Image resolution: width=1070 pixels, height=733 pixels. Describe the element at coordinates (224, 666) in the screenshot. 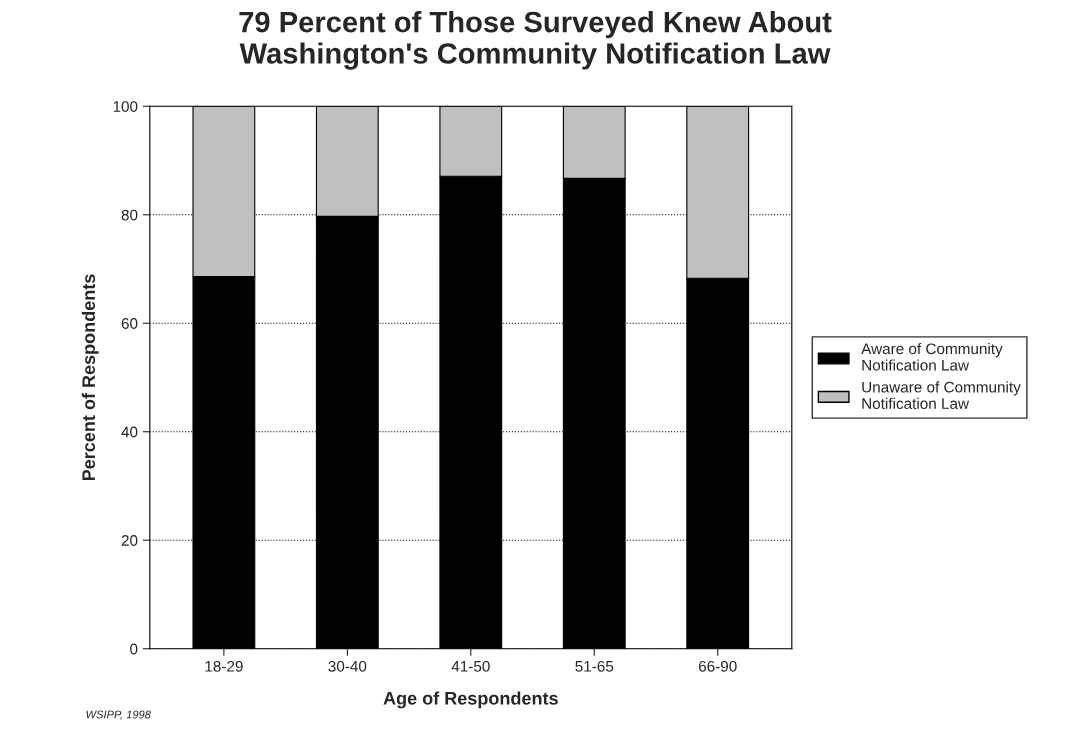

I see `x-tick-label: 18-29` at that location.